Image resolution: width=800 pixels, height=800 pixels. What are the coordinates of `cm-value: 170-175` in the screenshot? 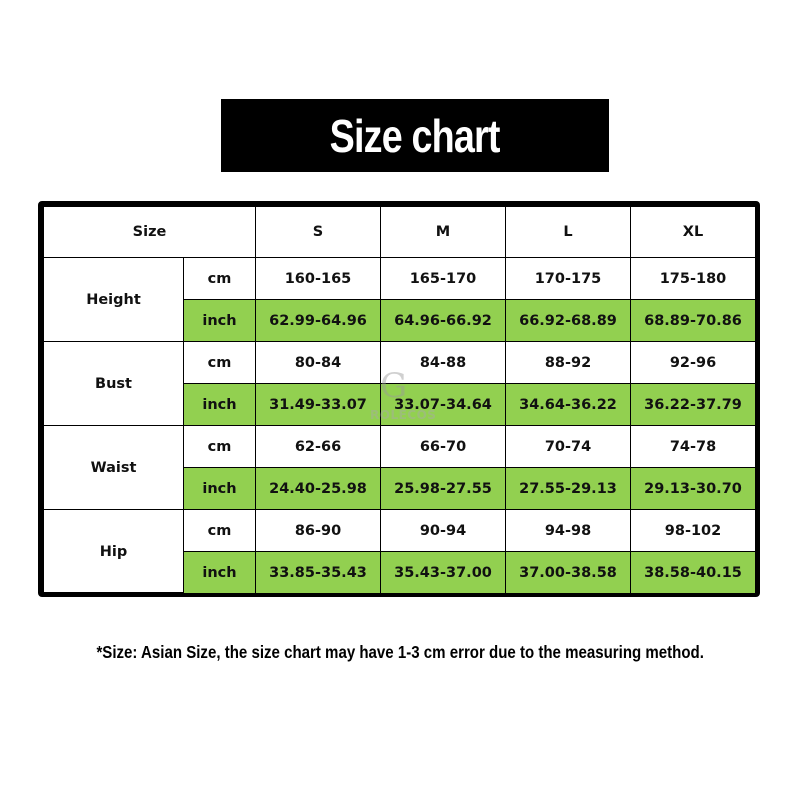 It's located at (568, 278).